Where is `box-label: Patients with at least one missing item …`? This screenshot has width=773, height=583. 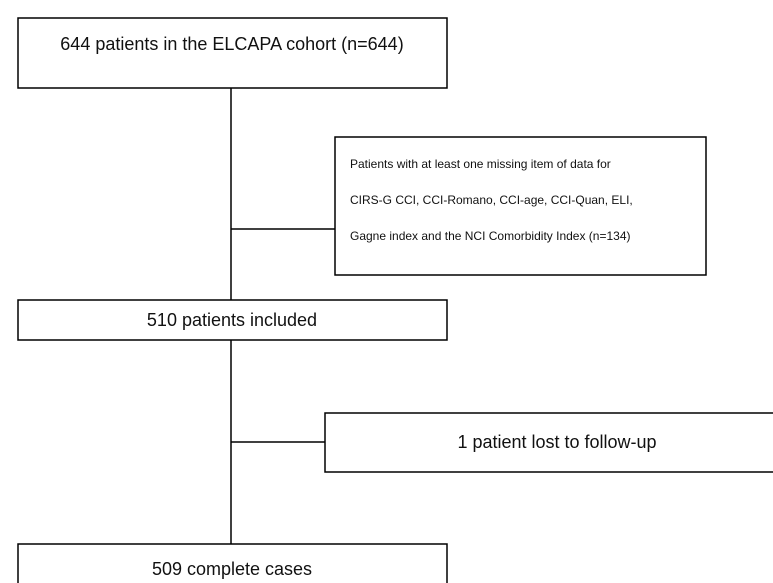
box-label: Patients with at least one missing item … is located at coordinates (480, 164).